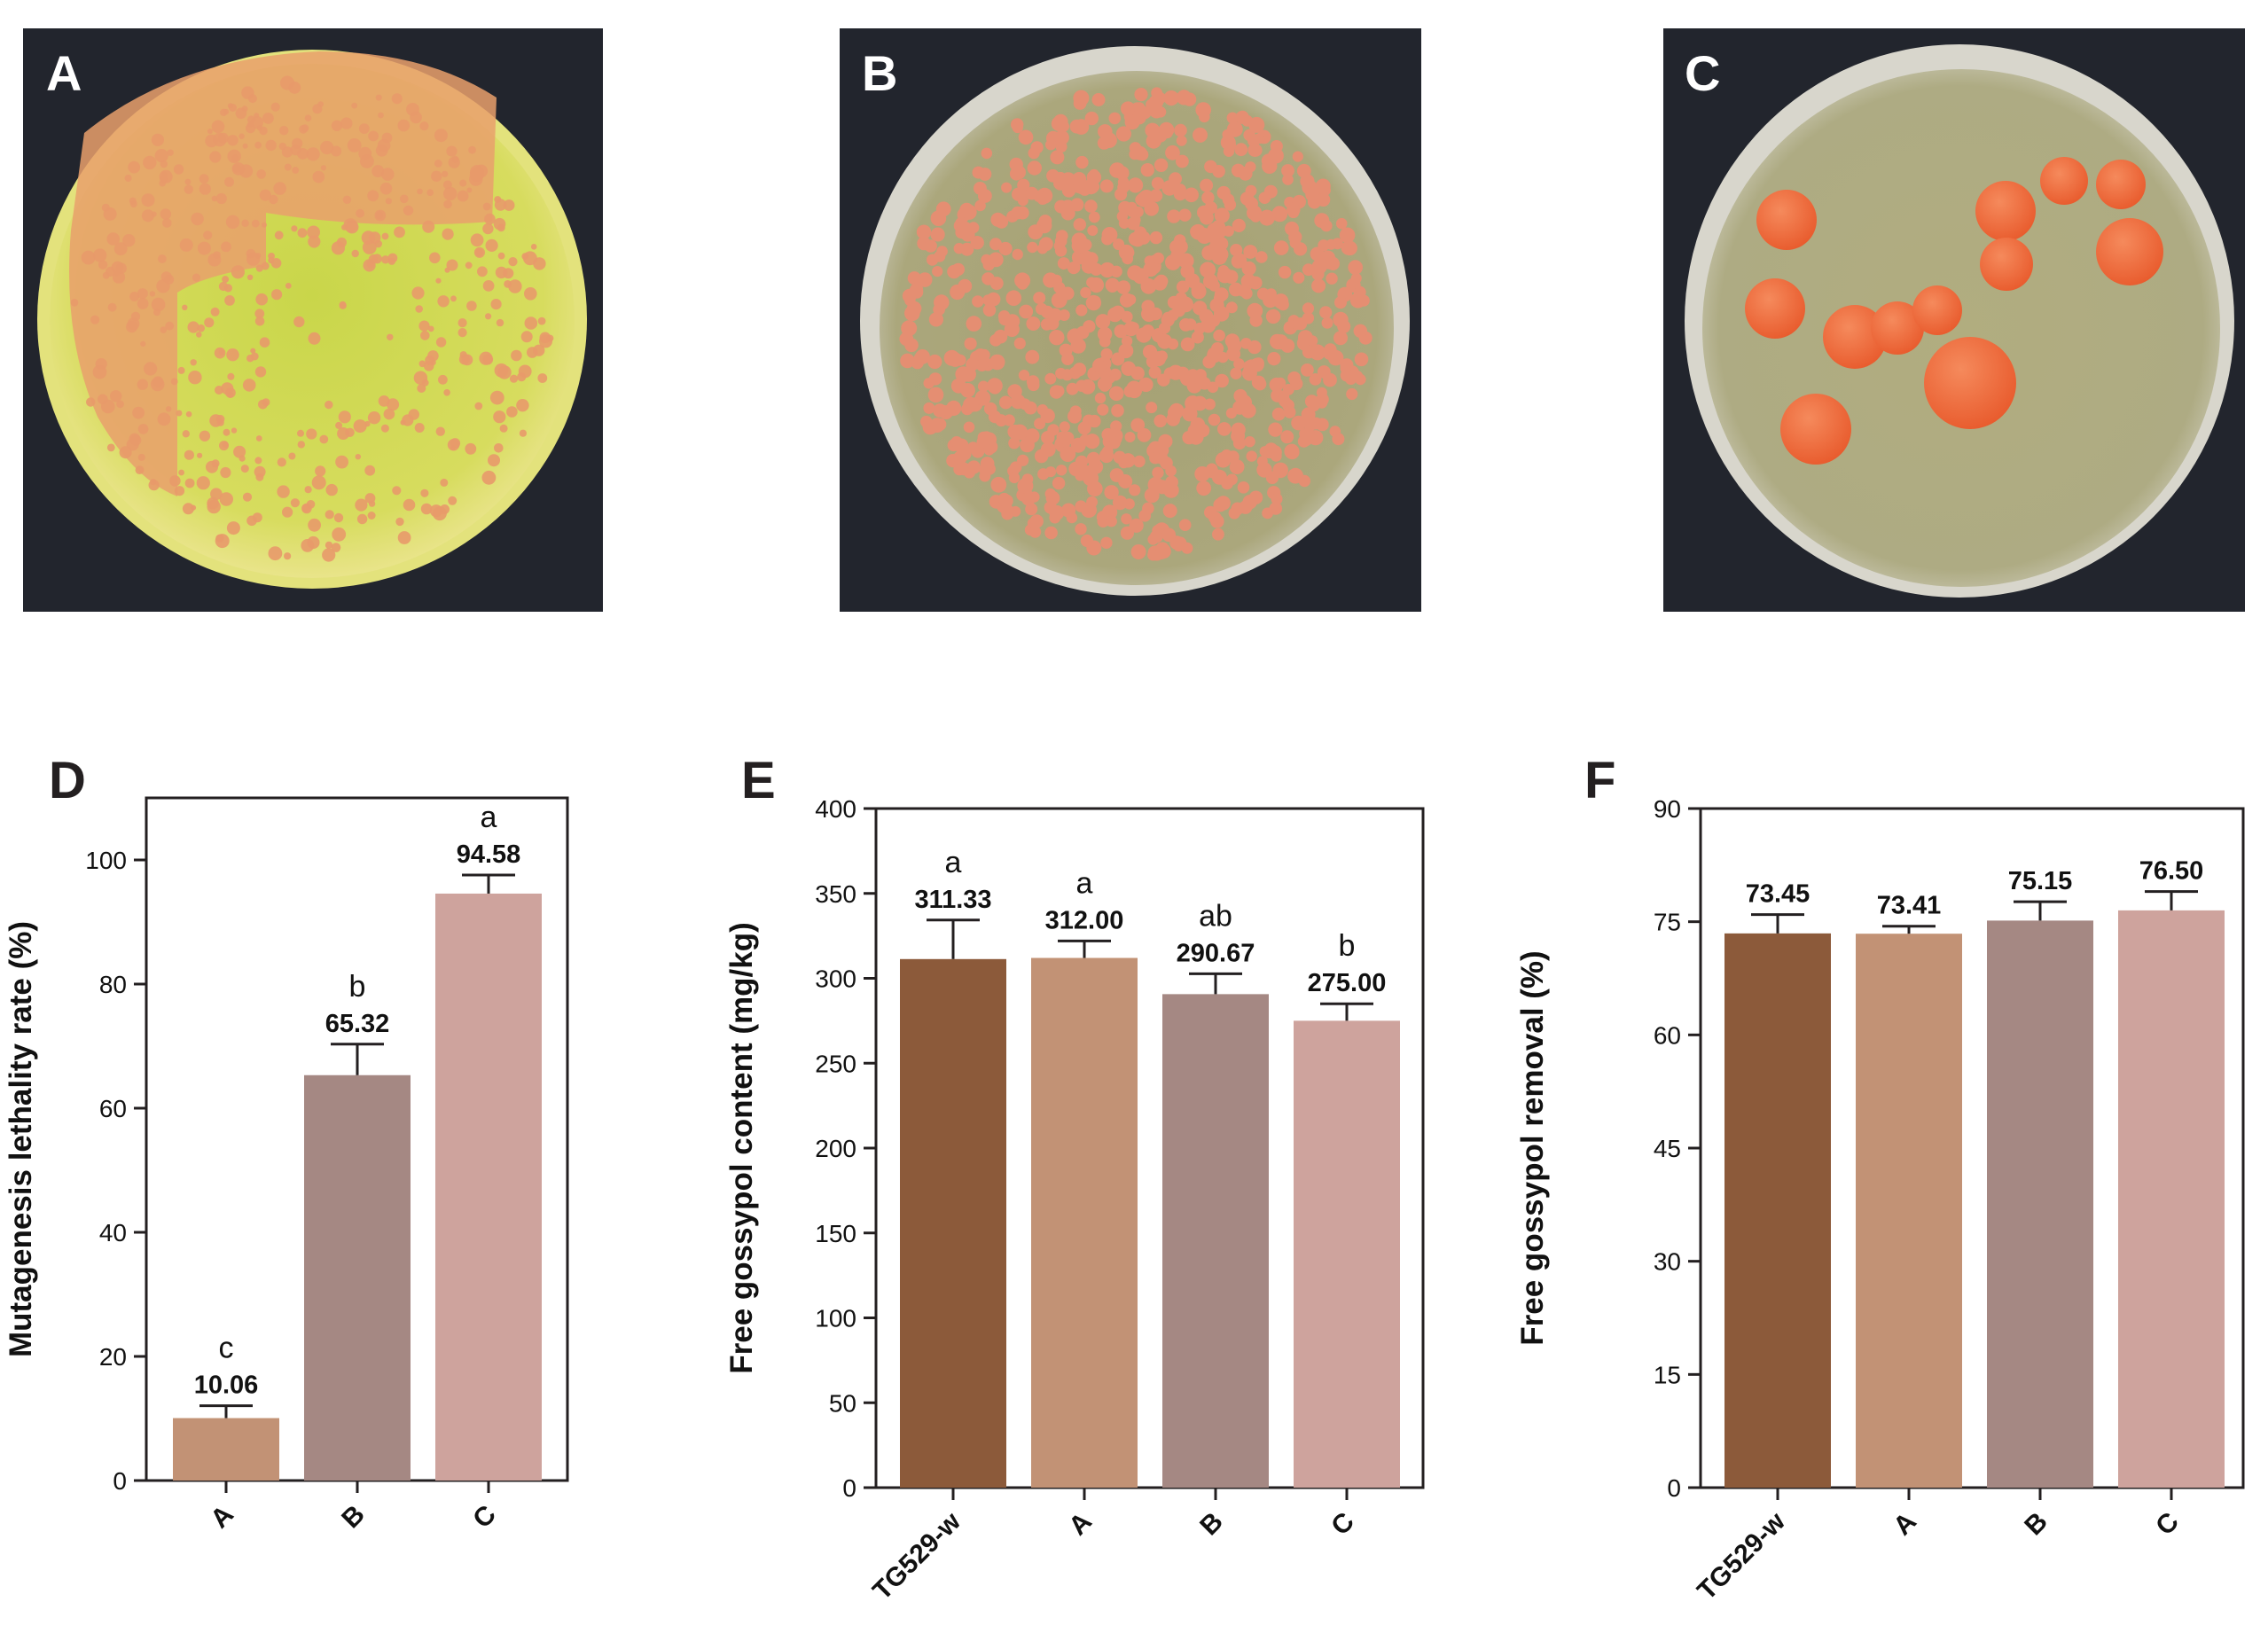 The width and height of the screenshot is (2268, 1641). Describe the element at coordinates (835, 1148) in the screenshot. I see `y-tick-label: 200` at that location.